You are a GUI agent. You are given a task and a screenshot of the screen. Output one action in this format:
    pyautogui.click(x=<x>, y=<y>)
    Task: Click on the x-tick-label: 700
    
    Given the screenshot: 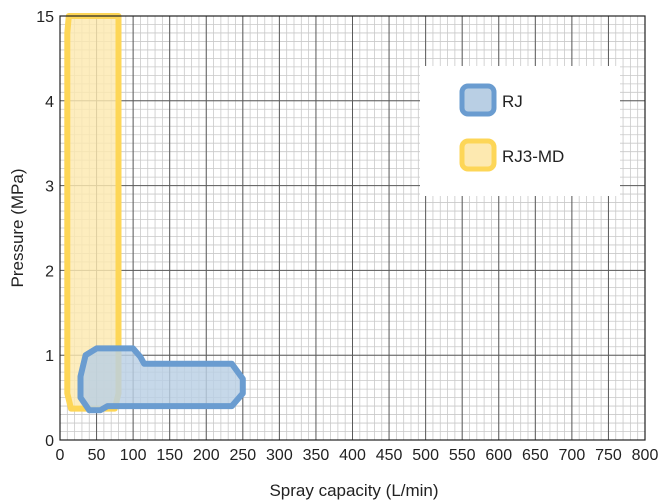 What is the action you would take?
    pyautogui.click(x=572, y=455)
    